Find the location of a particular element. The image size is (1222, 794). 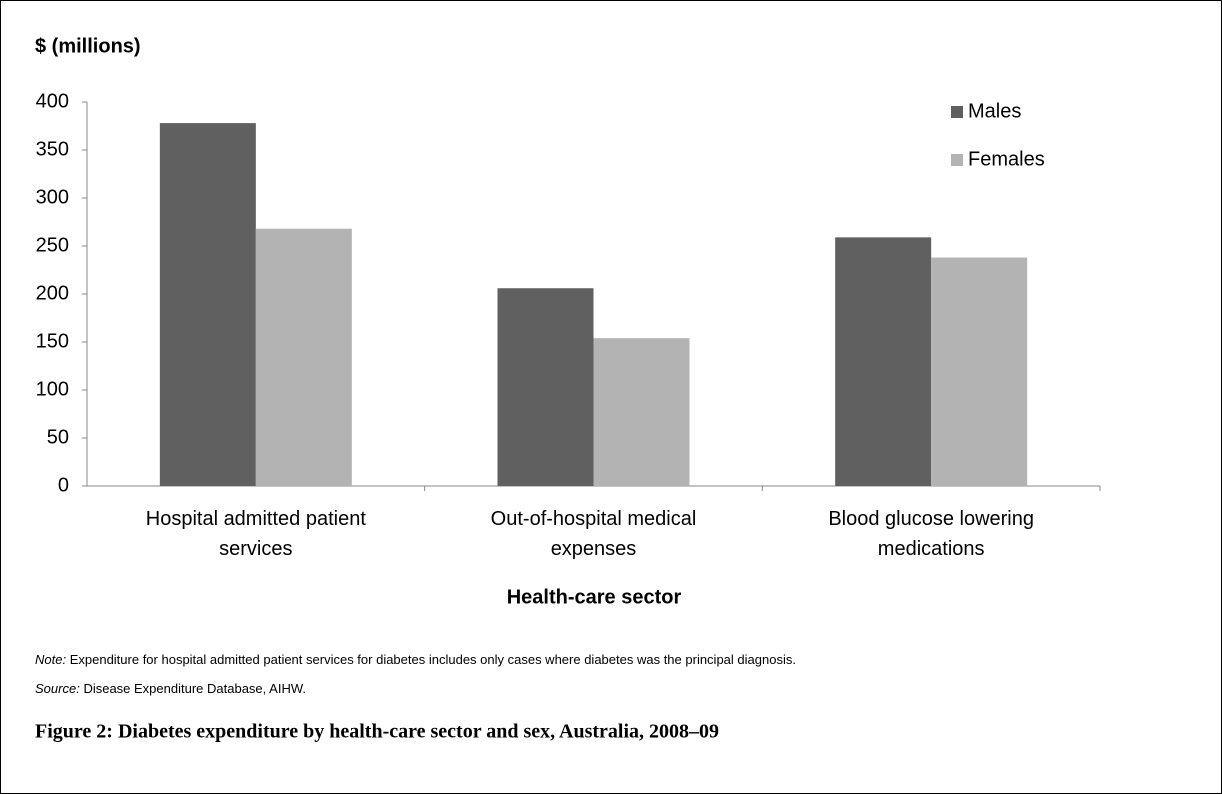

y-tick-label: 0 is located at coordinates (63, 485).